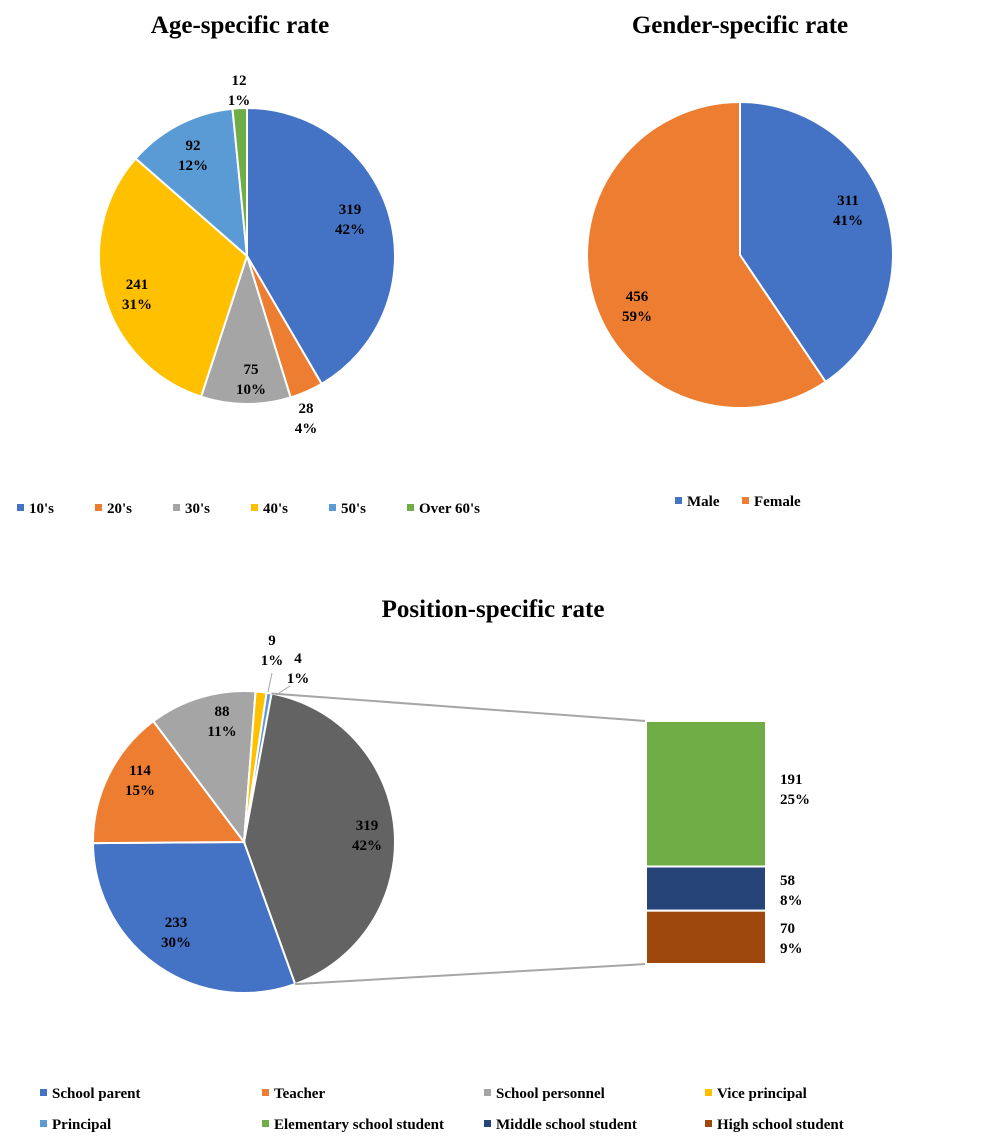 The image size is (990, 1144). Describe the element at coordinates (367, 836) in the screenshot. I see `position-data-label-students-group: 319 42%` at that location.